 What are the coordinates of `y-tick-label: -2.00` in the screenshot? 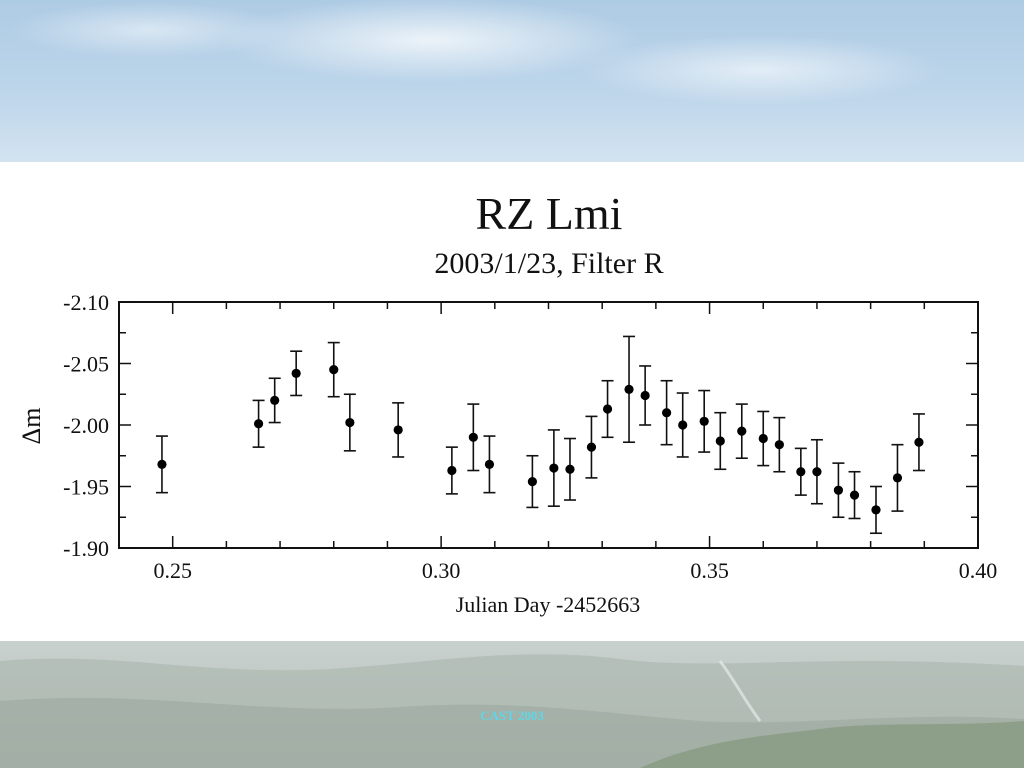 It's located at (86, 425).